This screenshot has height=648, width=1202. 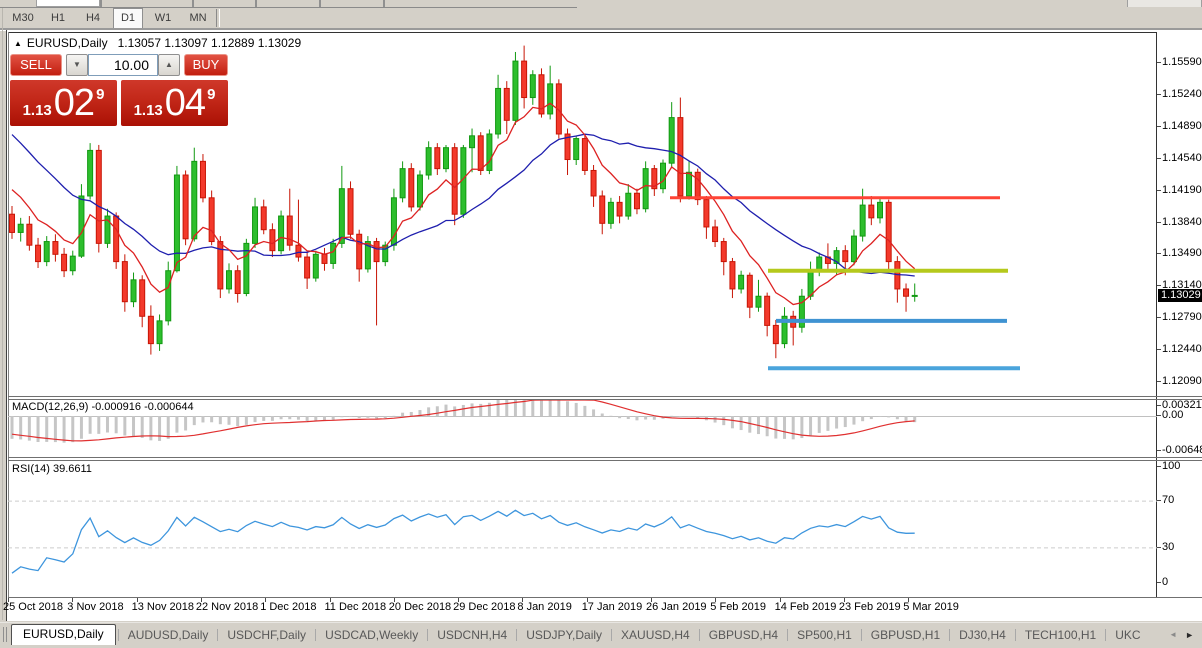 What do you see at coordinates (1168, 500) in the screenshot?
I see `indicator-axis-tick: 70` at bounding box center [1168, 500].